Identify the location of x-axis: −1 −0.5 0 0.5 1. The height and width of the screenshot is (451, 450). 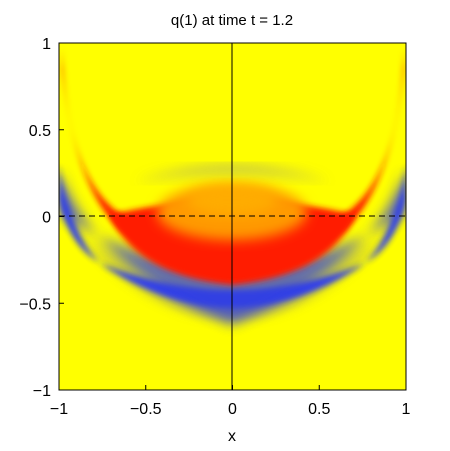
(230, 401).